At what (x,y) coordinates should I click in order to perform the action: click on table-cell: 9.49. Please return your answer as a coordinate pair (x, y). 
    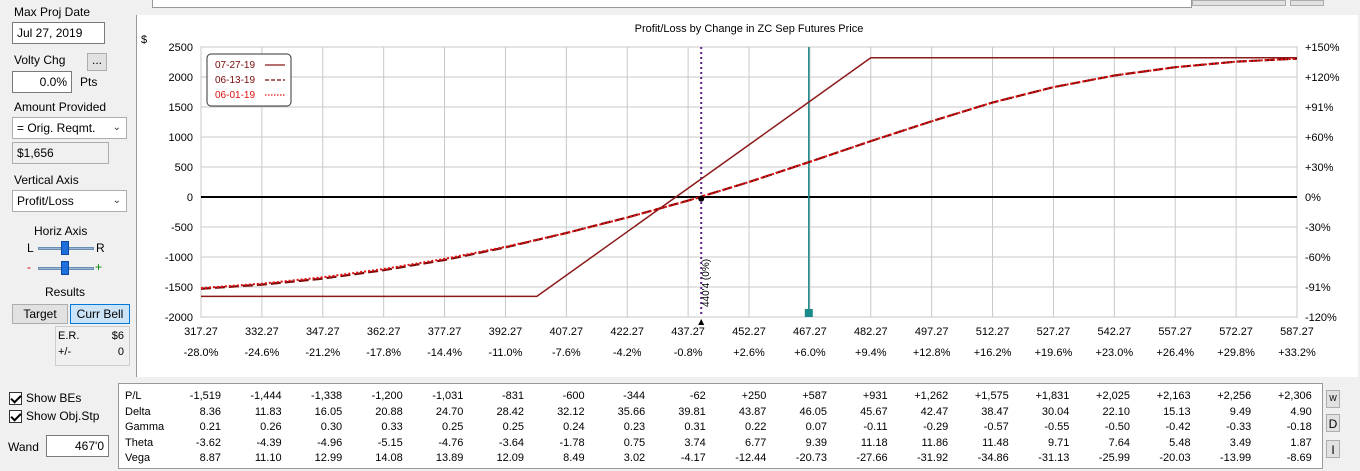
    Looking at the image, I should click on (1240, 411).